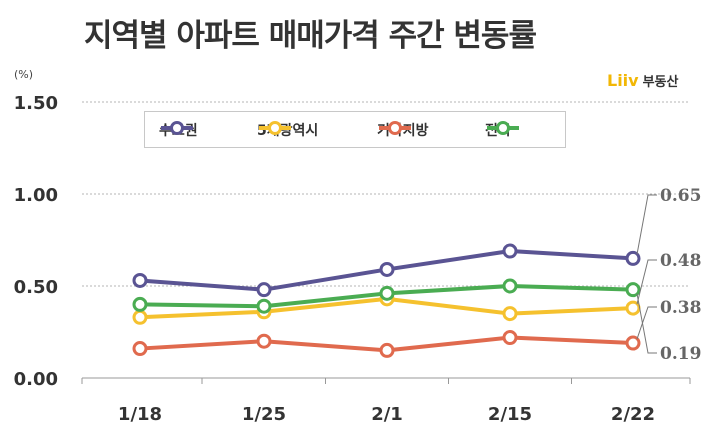 Image resolution: width=713 pixels, height=434 pixels. Describe the element at coordinates (680, 308) in the screenshot. I see `end-value-label: 0.38` at that location.